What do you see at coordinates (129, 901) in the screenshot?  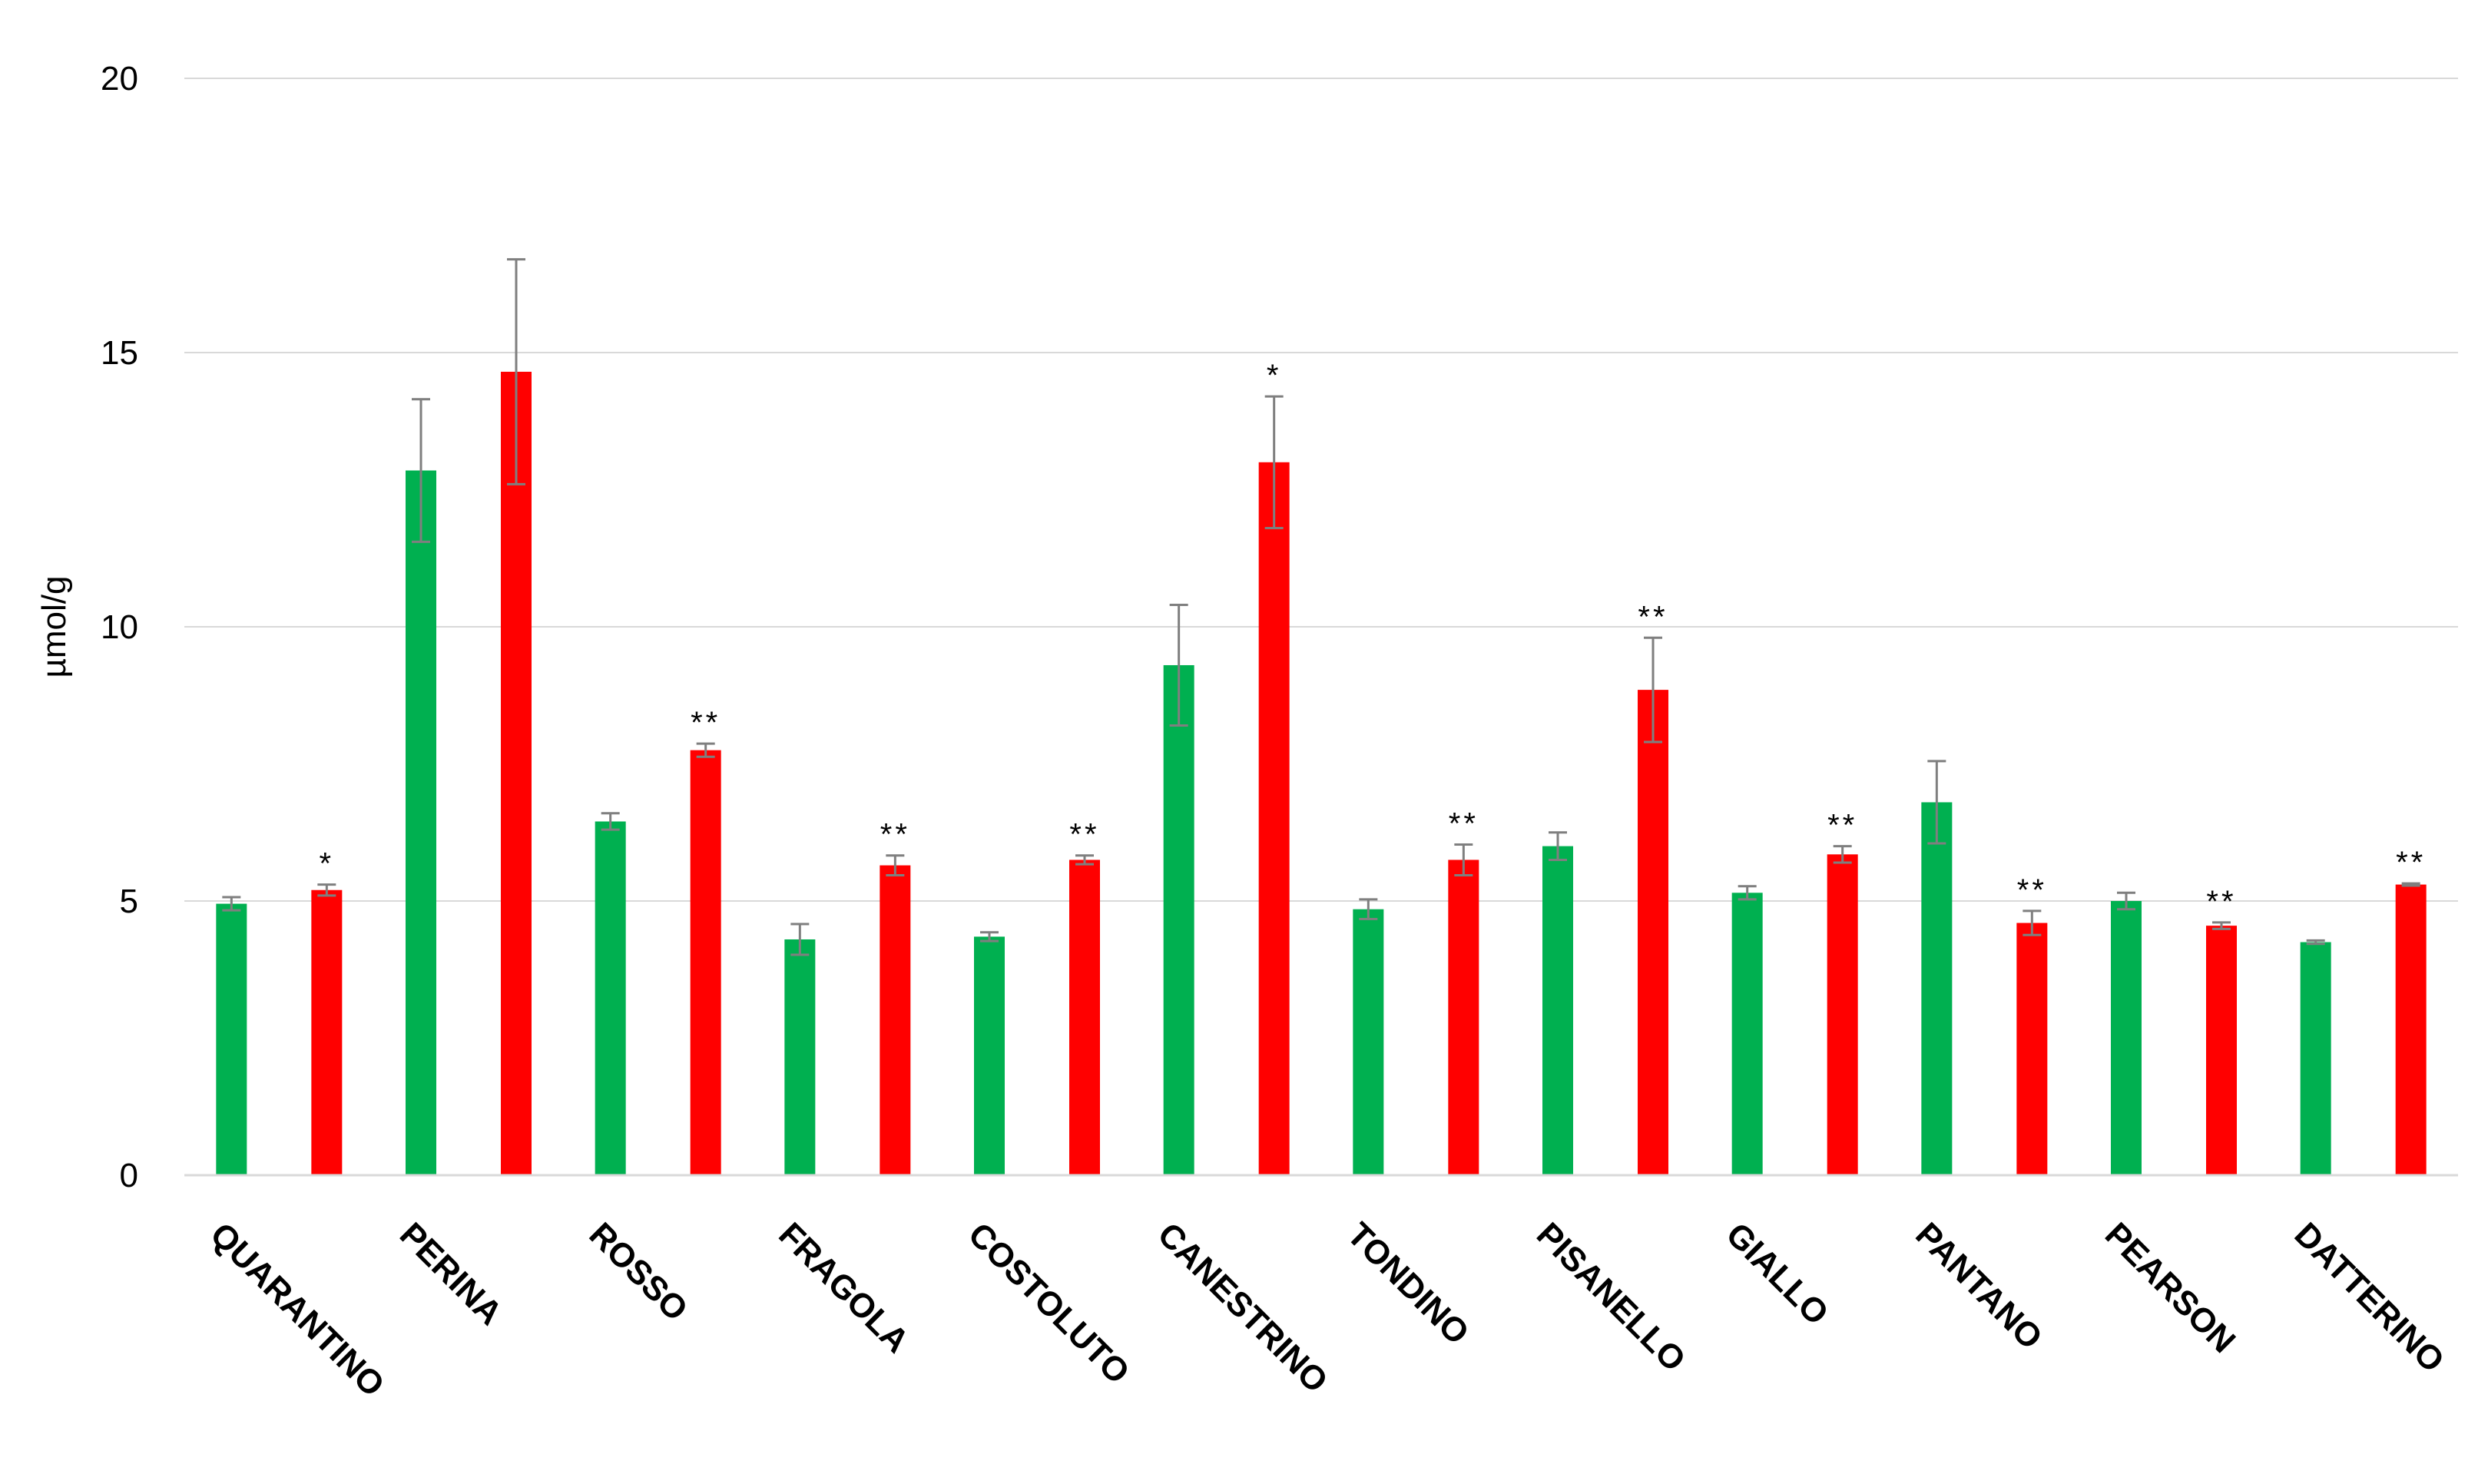 I see `y-tick-label: 5` at bounding box center [129, 901].